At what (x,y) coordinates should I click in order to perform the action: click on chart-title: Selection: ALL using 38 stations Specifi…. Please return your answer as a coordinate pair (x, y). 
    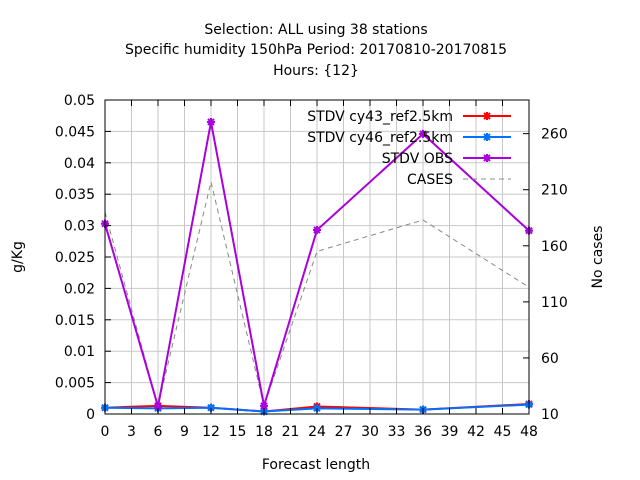
    Looking at the image, I should click on (316, 50).